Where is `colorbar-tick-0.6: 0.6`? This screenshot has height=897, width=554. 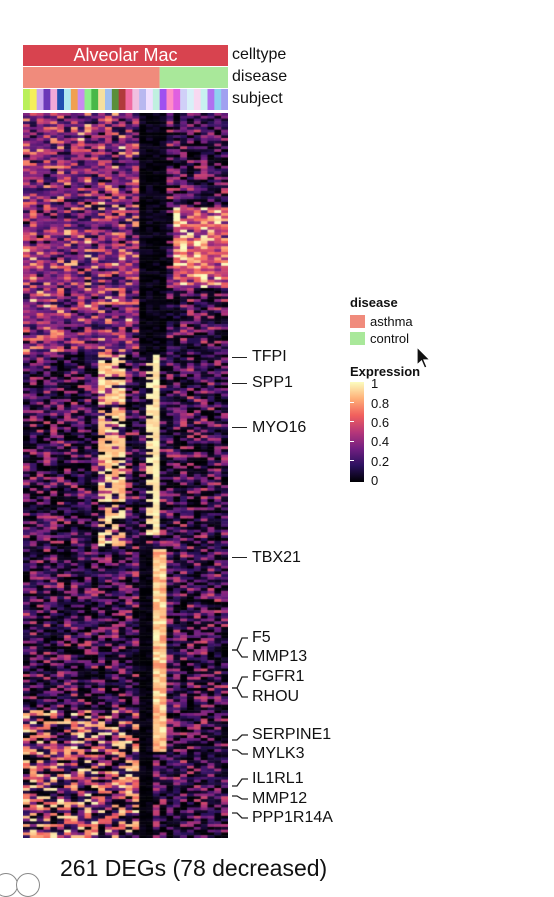 colorbar-tick-0.6: 0.6 is located at coordinates (380, 422).